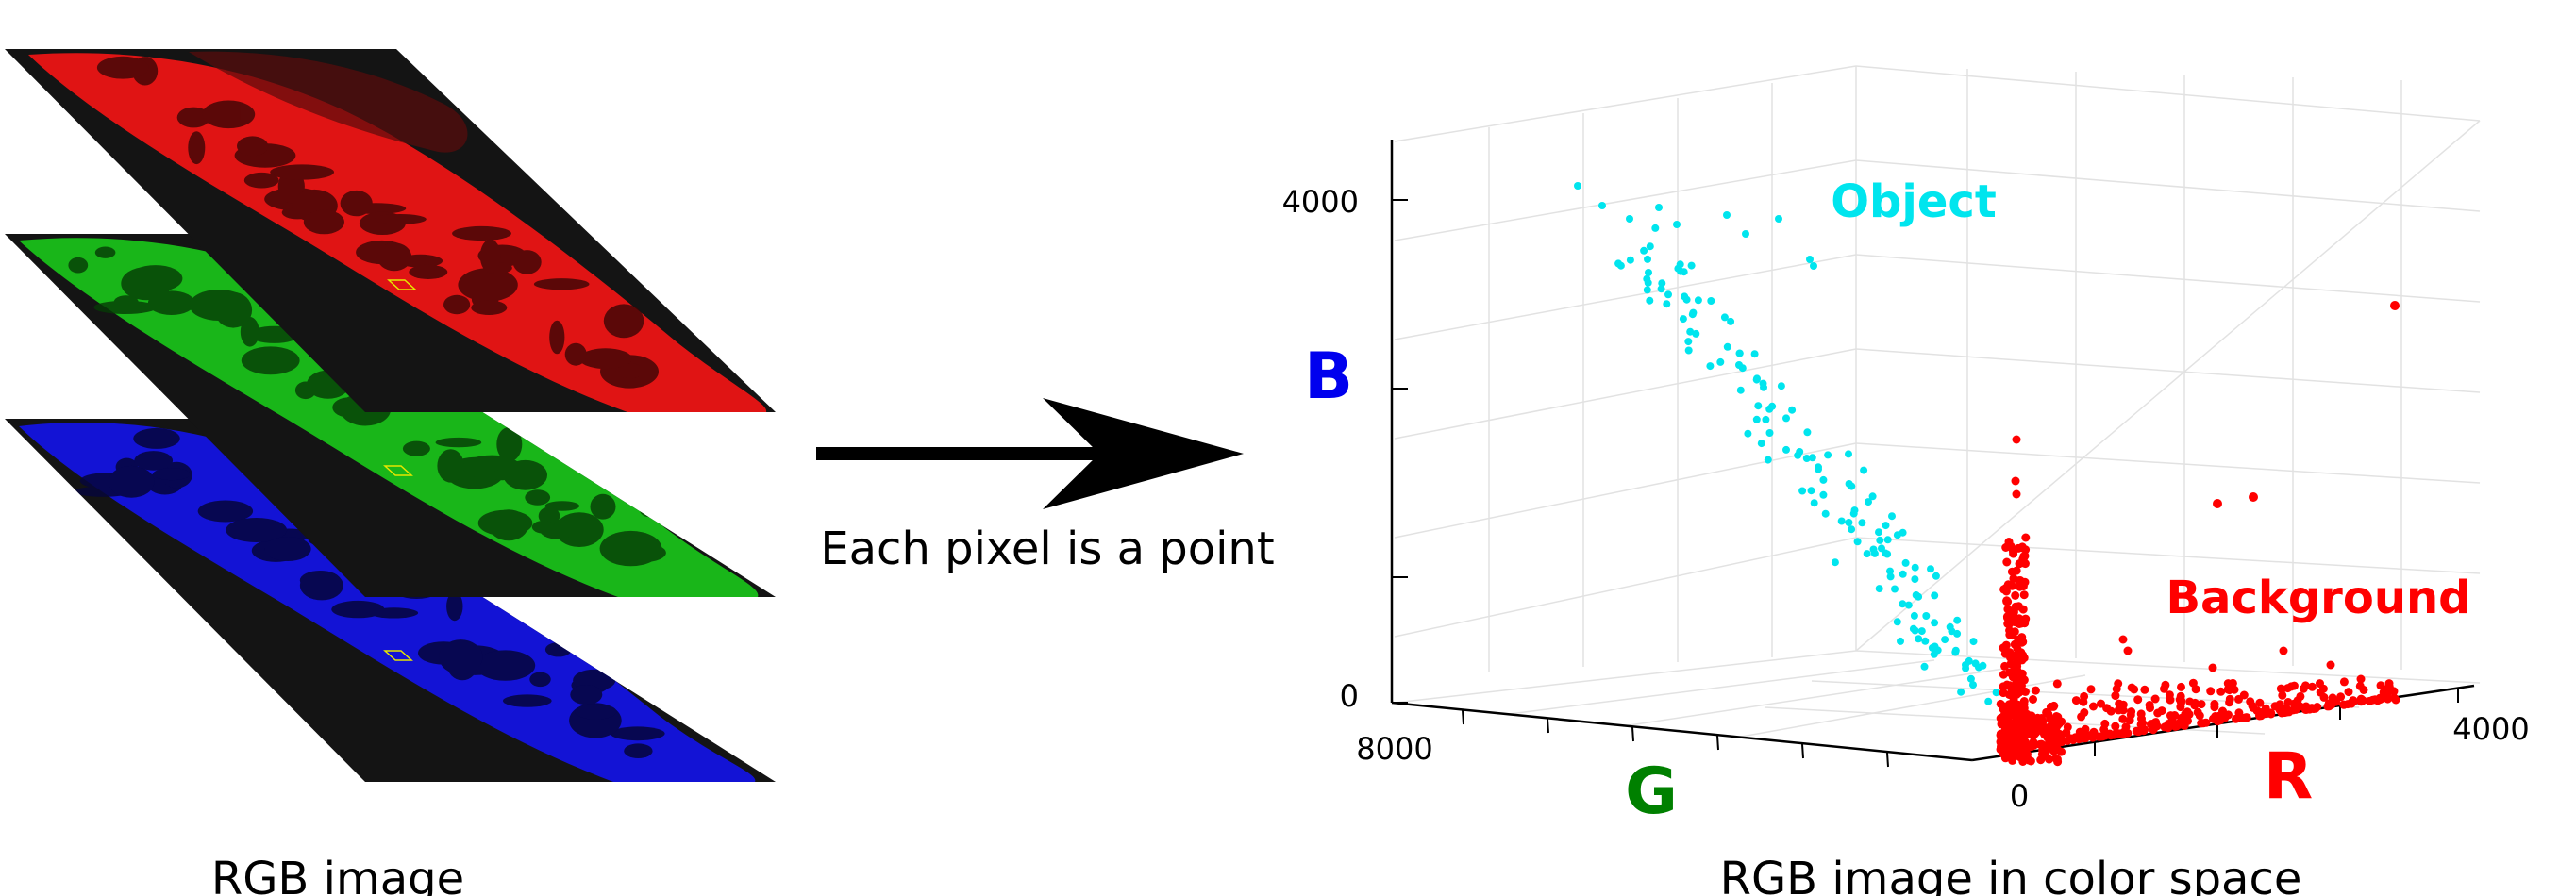 Image resolution: width=2576 pixels, height=896 pixels. Describe the element at coordinates (390, 230) in the screenshot. I see `red-channel-layer` at that location.